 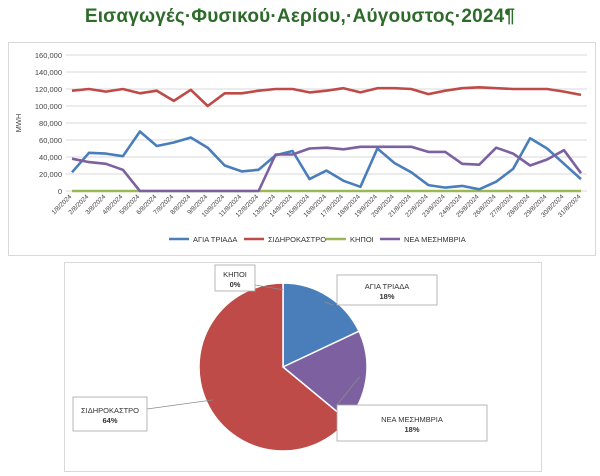 What do you see at coordinates (435, 239) in the screenshot?
I see `legend-label: ΝΕΑ ΜΕΣΗΜΒΡΙΑ` at bounding box center [435, 239].